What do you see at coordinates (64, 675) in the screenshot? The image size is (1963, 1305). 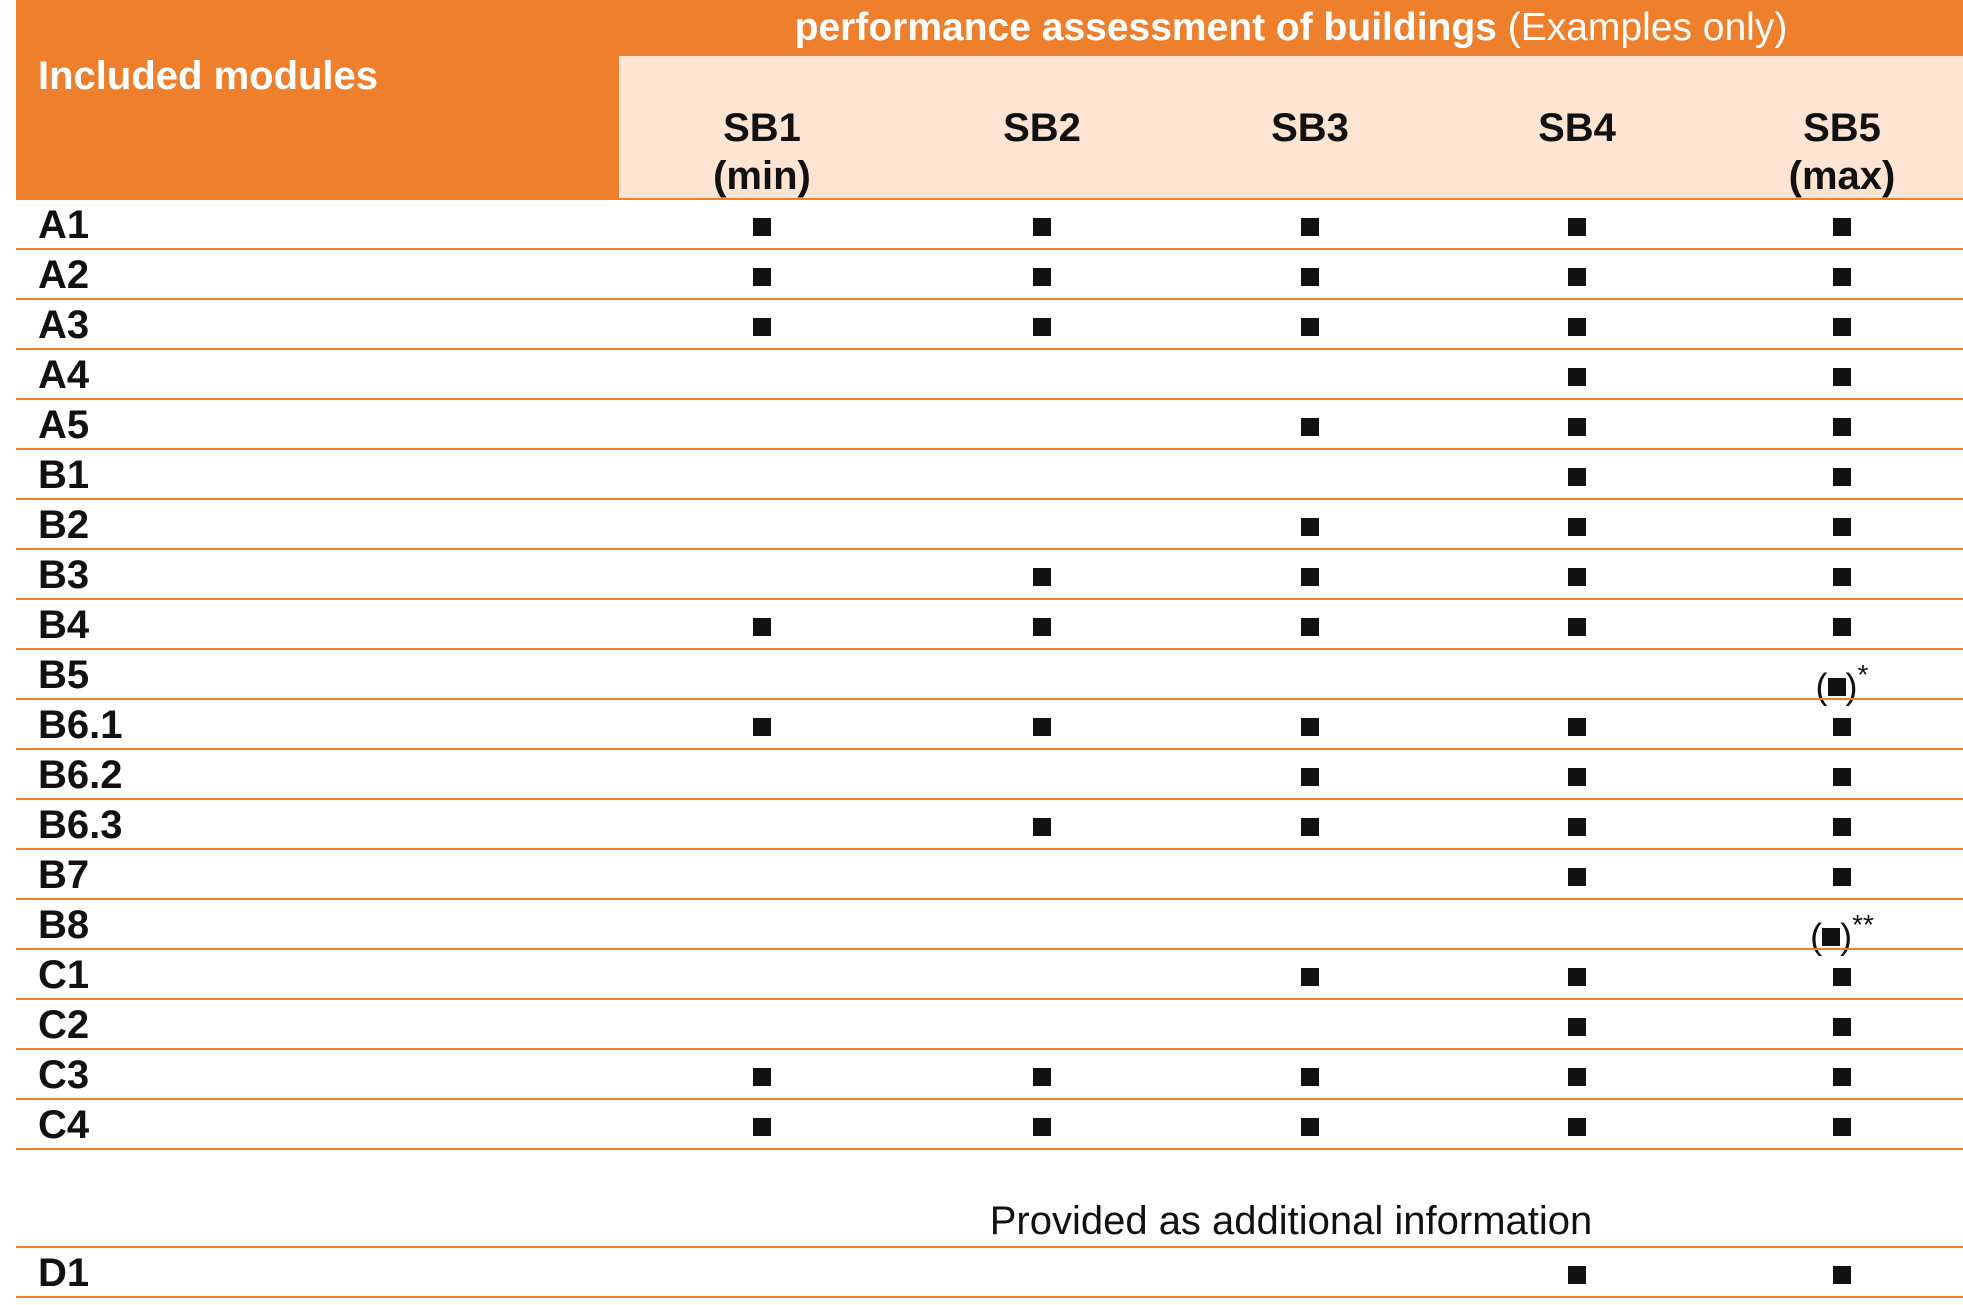 I see `row-module-label: B5` at bounding box center [64, 675].